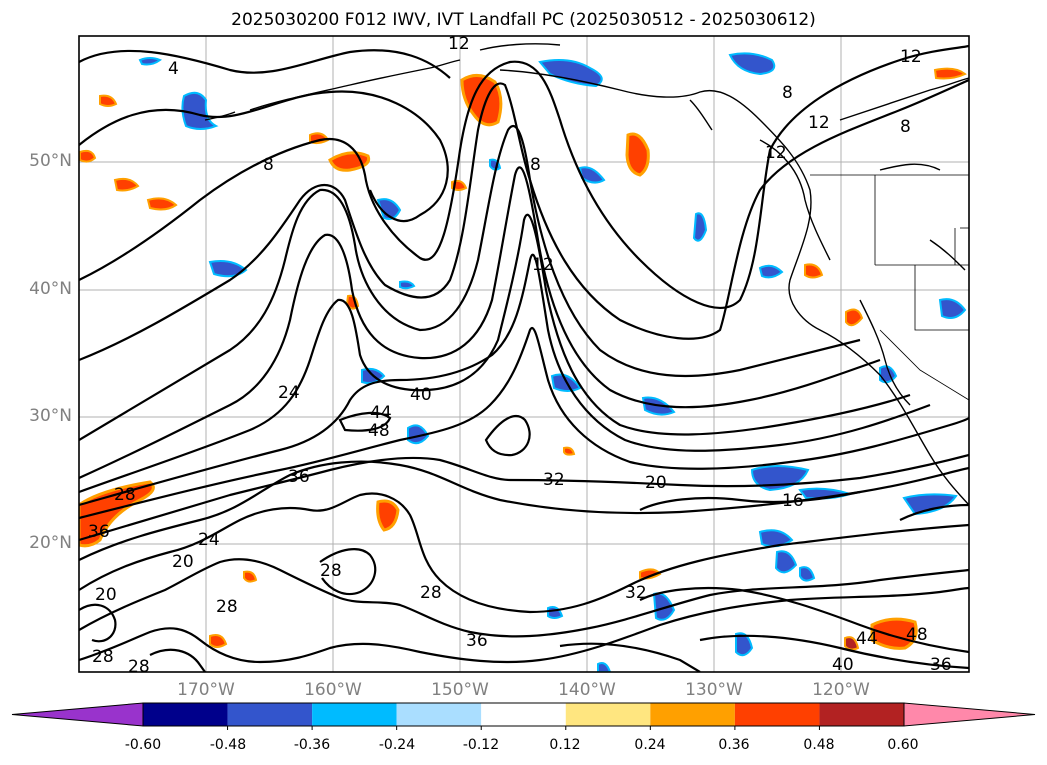 The width and height of the screenshot is (1047, 765). I want to click on contour-label: 16, so click(793, 501).